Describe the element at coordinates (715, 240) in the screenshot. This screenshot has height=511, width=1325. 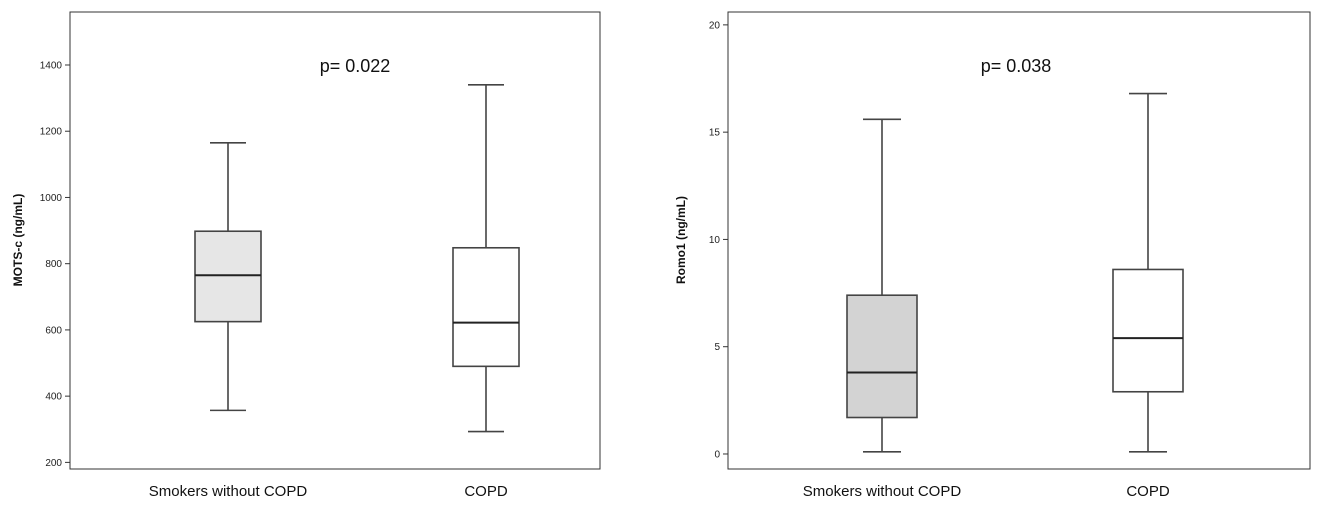
I see `y-tick-label: 10` at that location.